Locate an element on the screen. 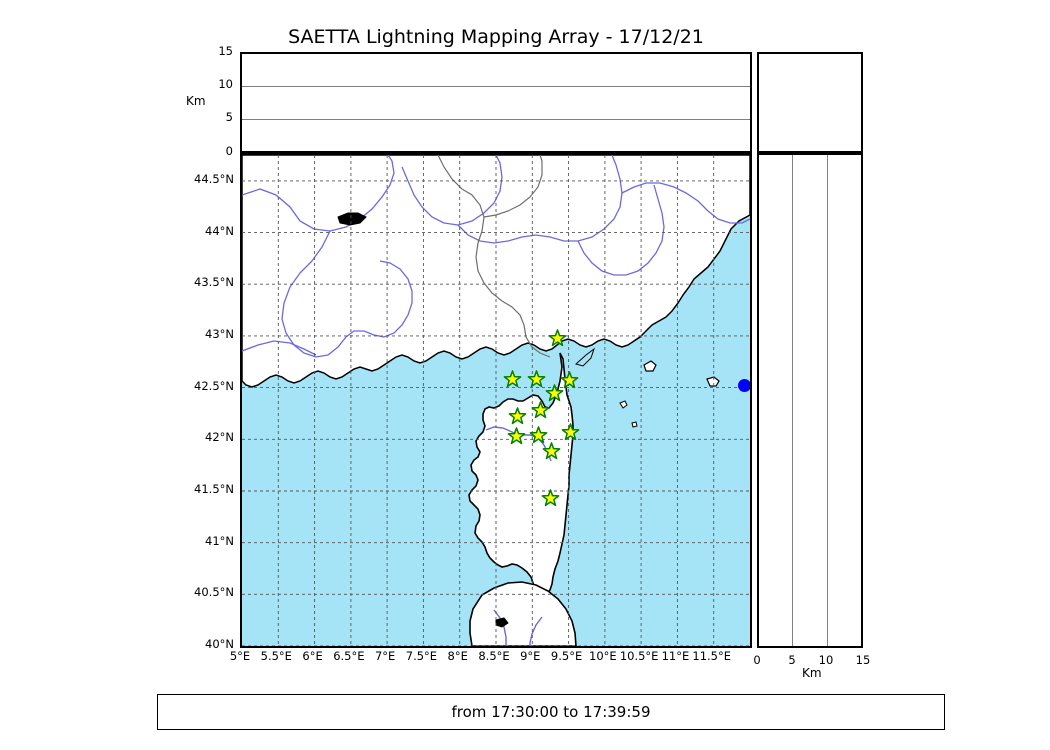 The width and height of the screenshot is (1050, 750). small-island-b is located at coordinates (634, 424).